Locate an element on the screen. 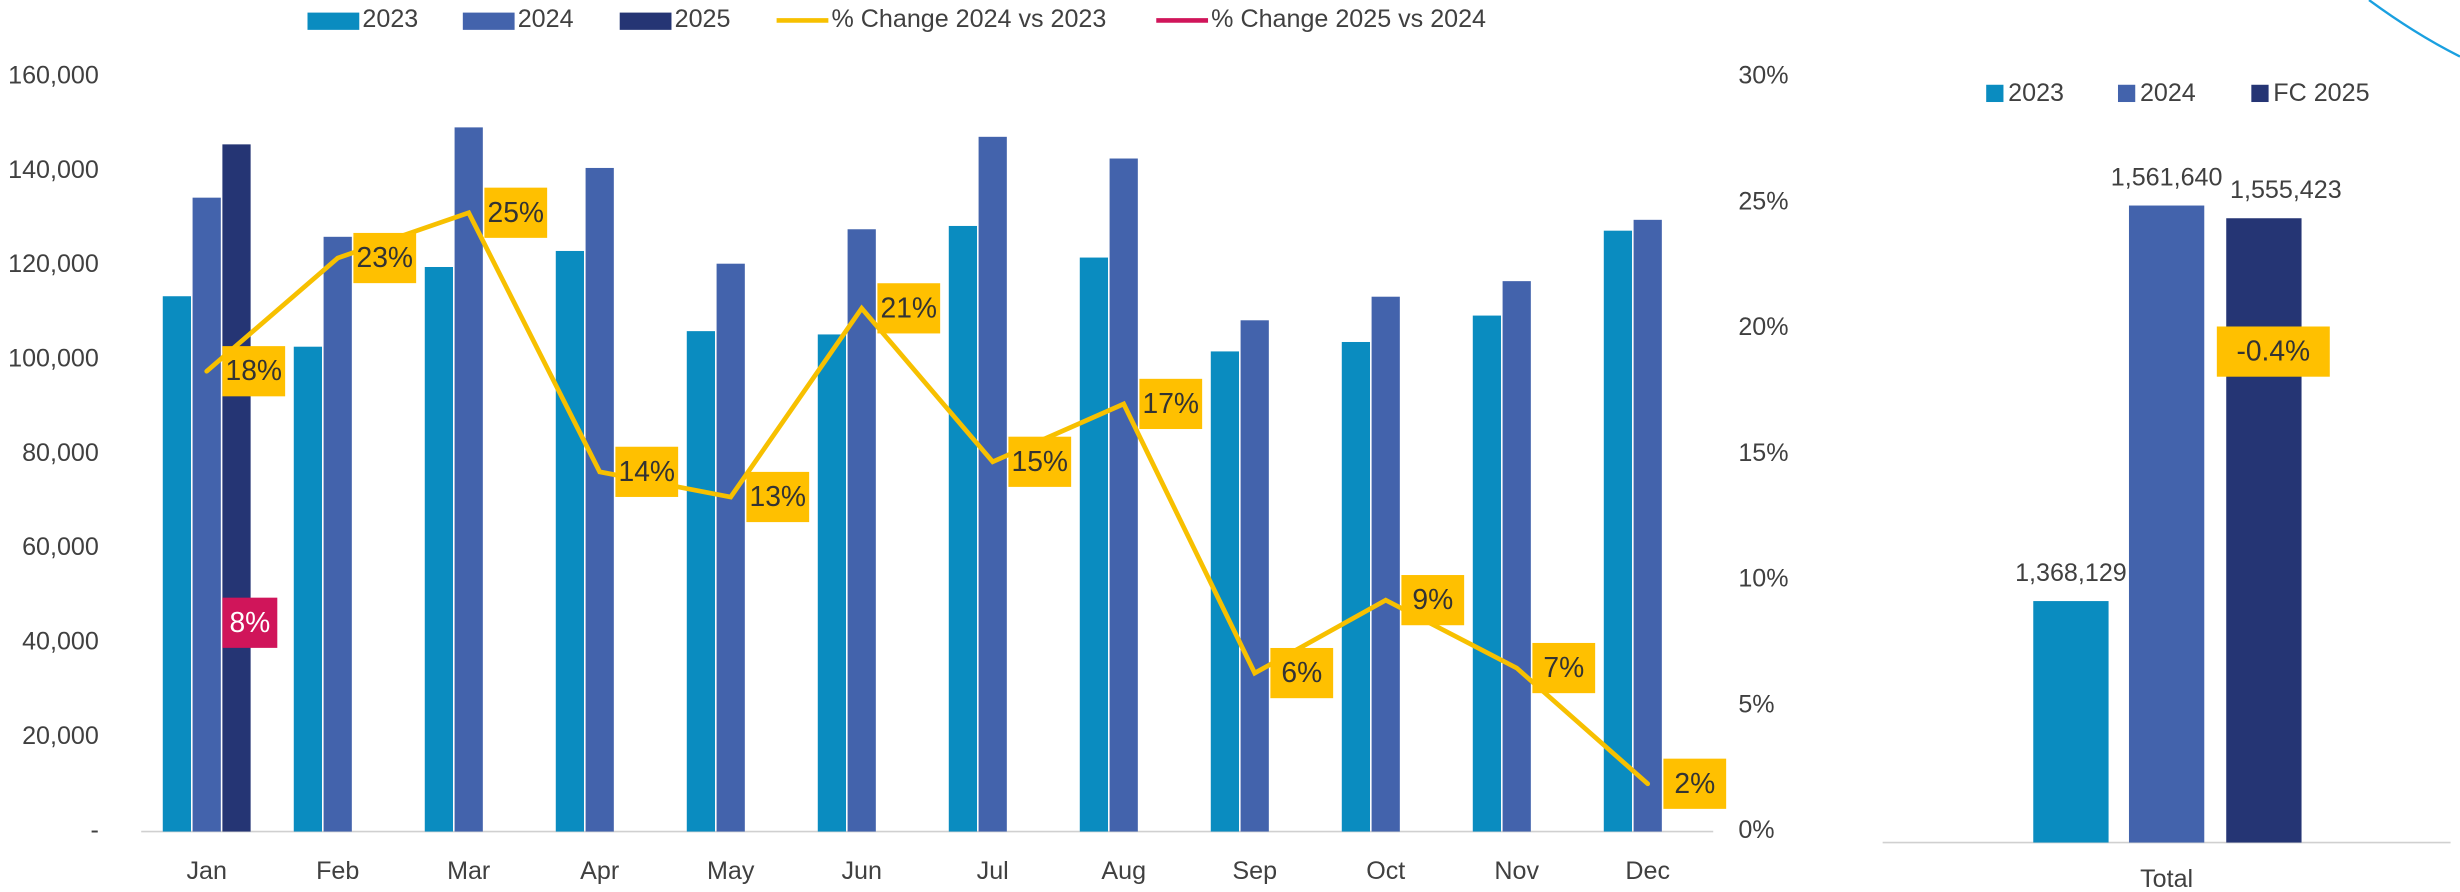  x-tick-label: Nov is located at coordinates (1516, 871).